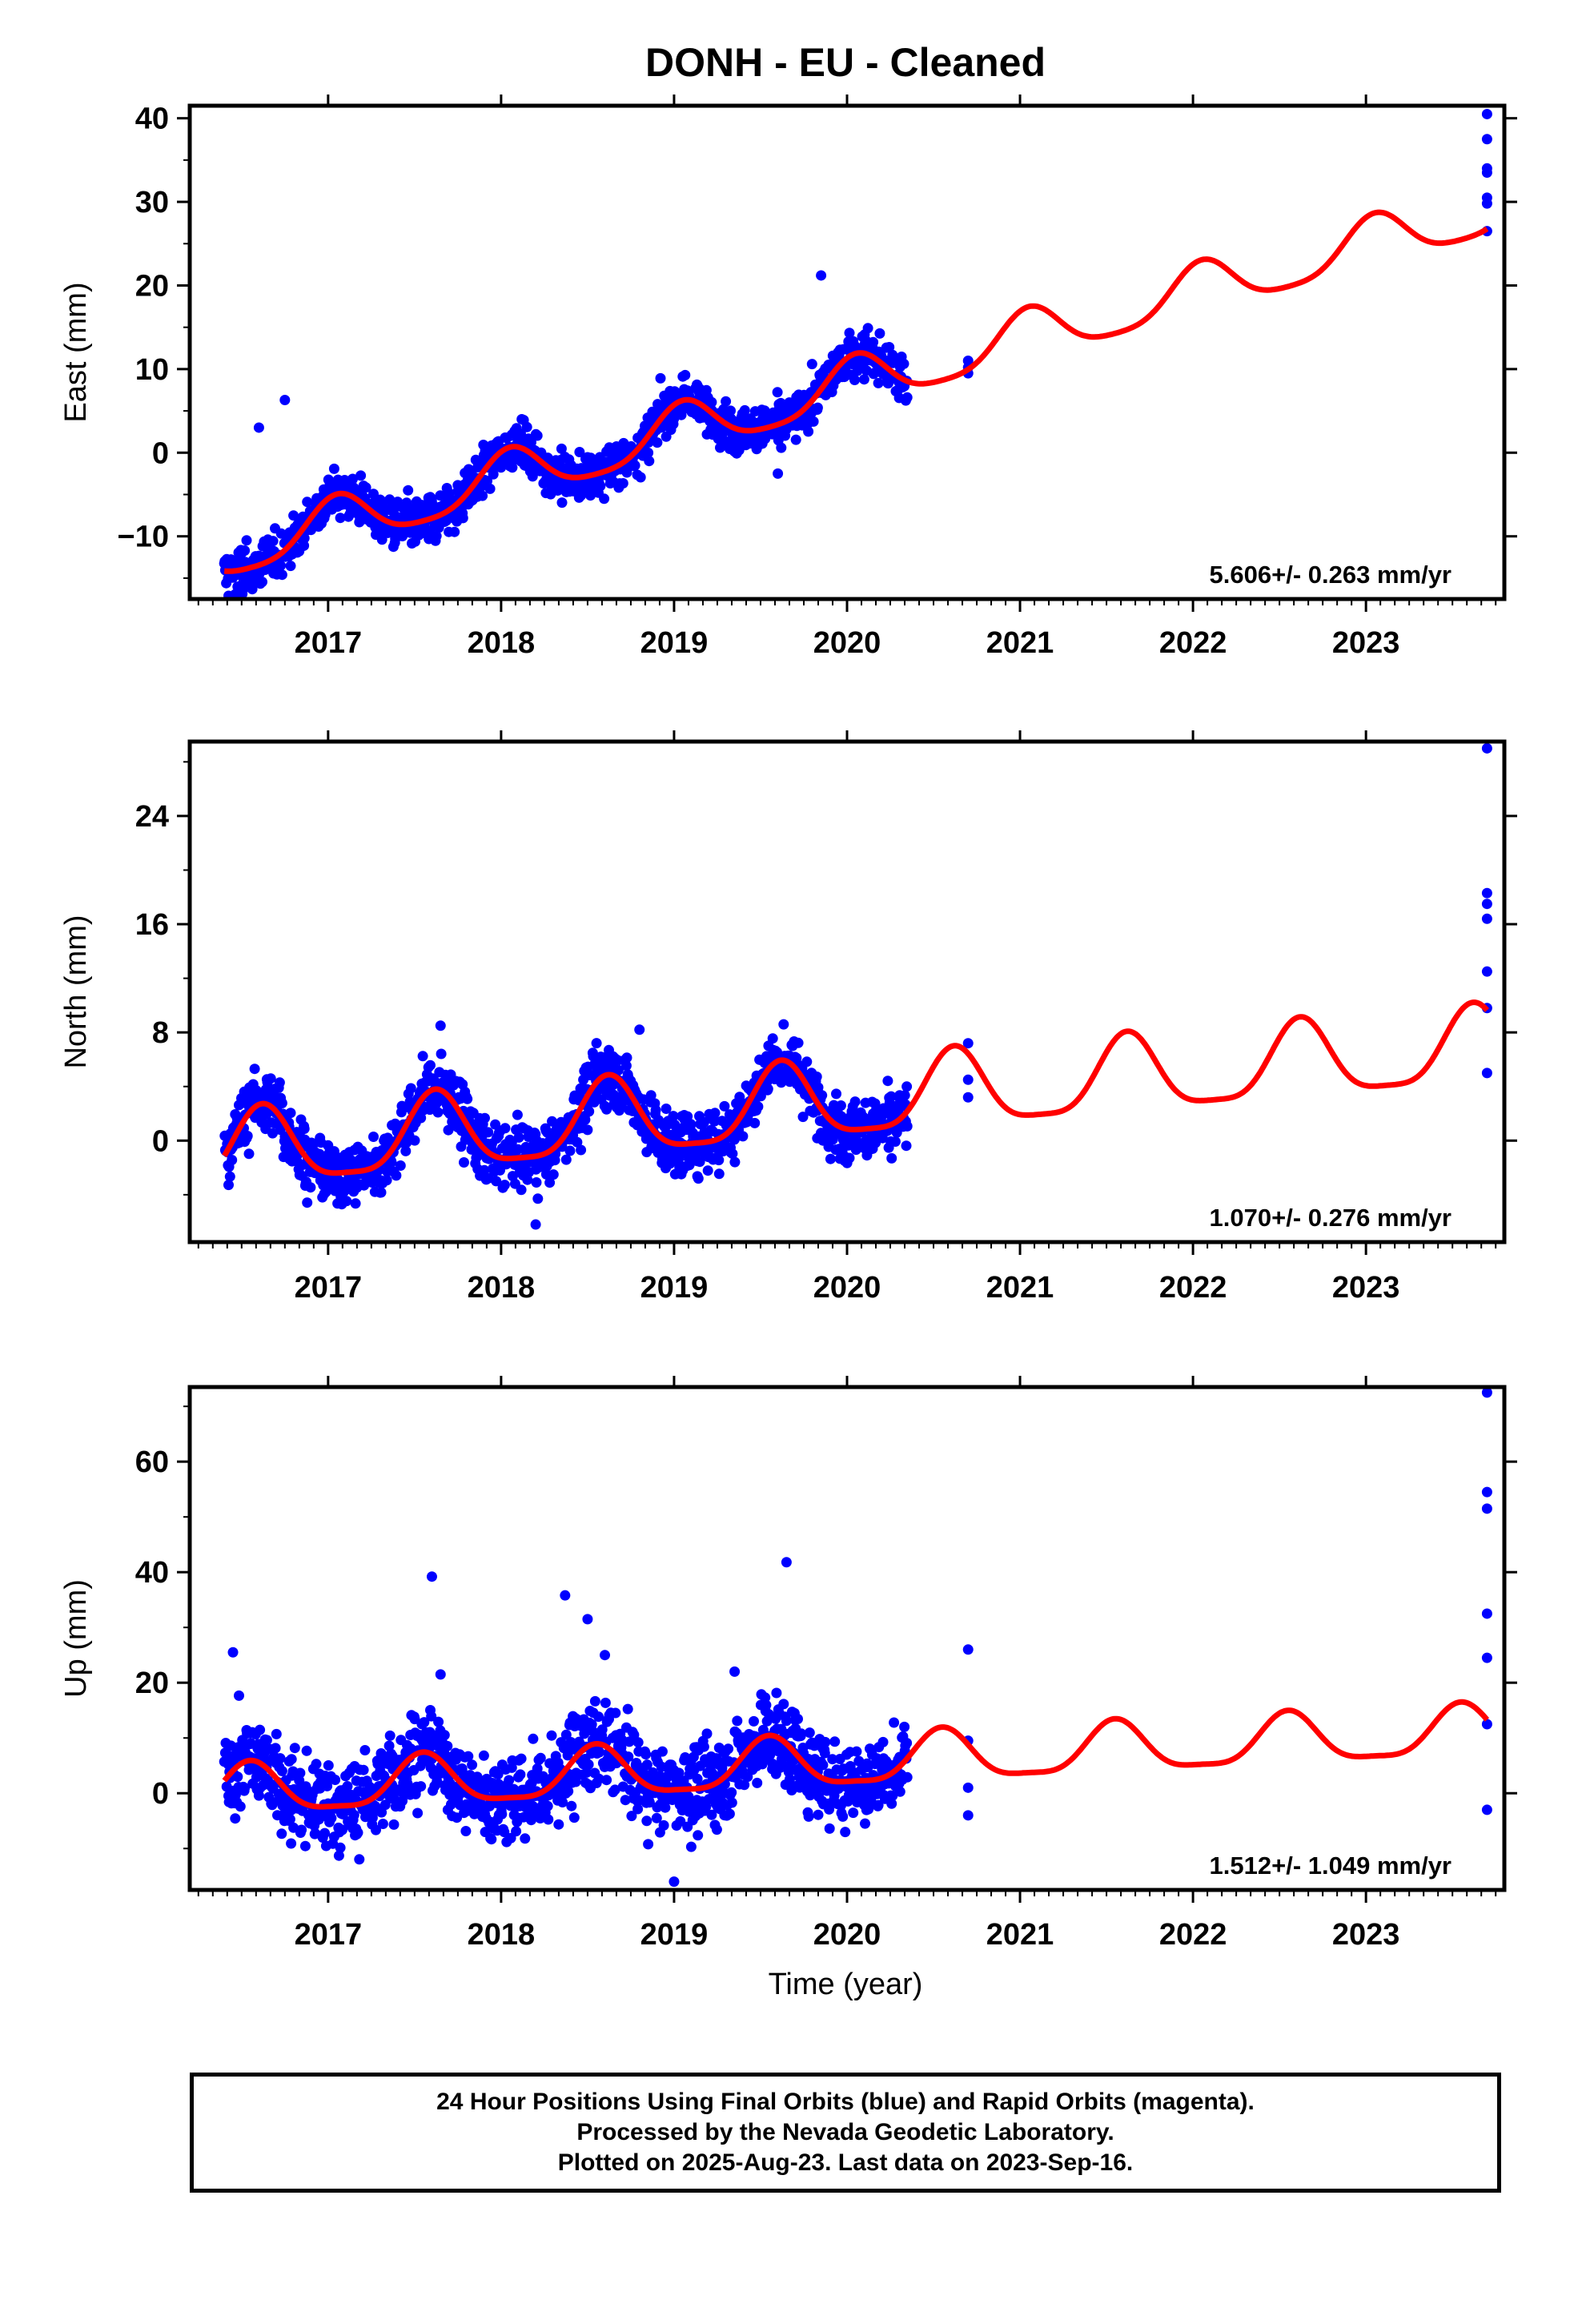 Image resolution: width=1582 pixels, height=2324 pixels. Describe the element at coordinates (846, 62) in the screenshot. I see `chart-title: DONH - EU - Cleaned` at that location.